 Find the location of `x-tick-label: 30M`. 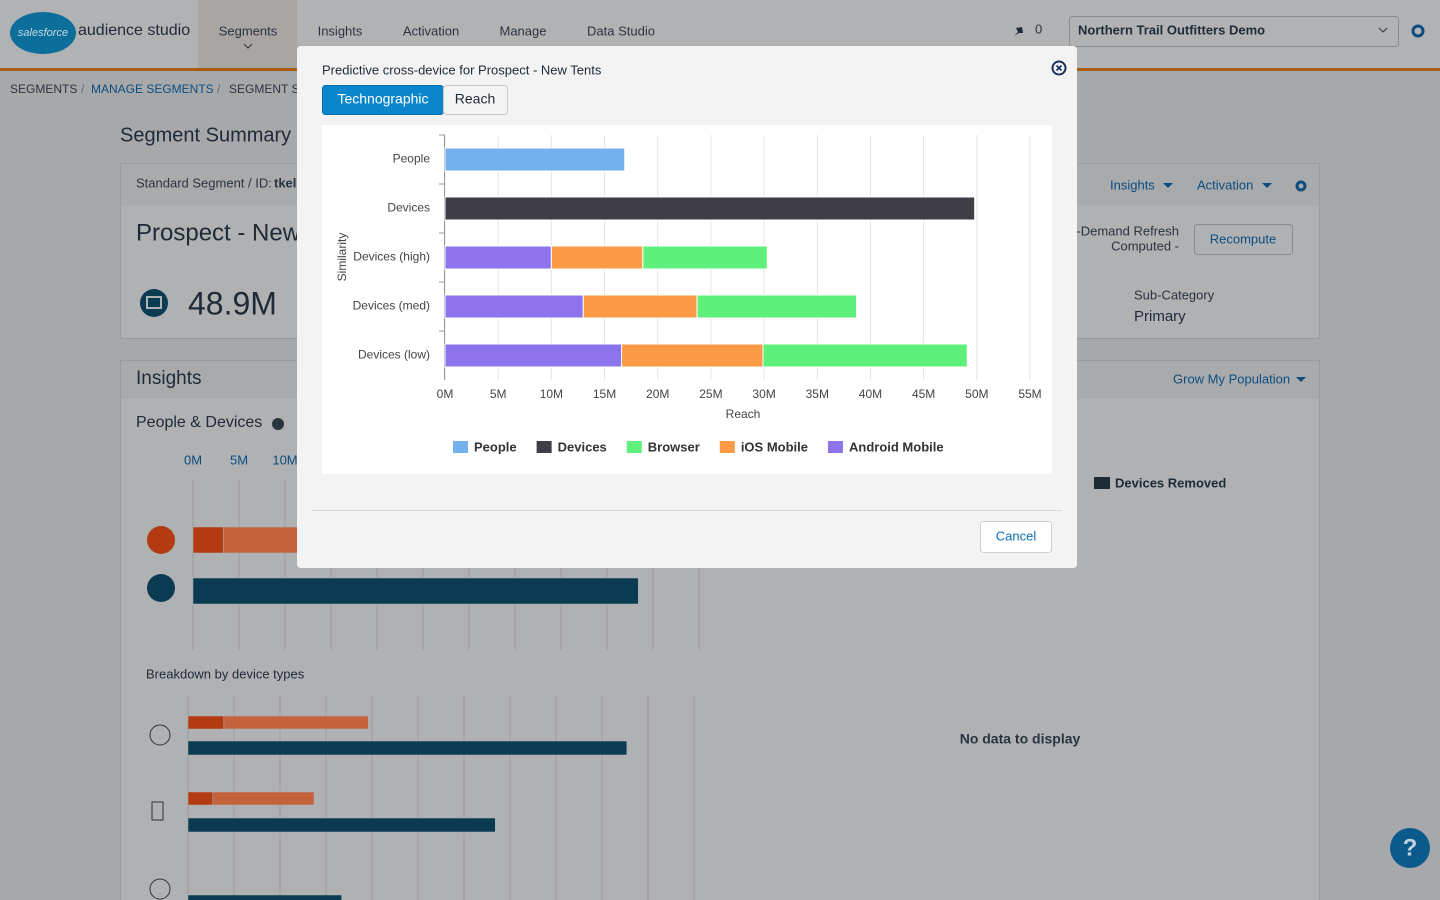

x-tick-label: 30M is located at coordinates (763, 394).